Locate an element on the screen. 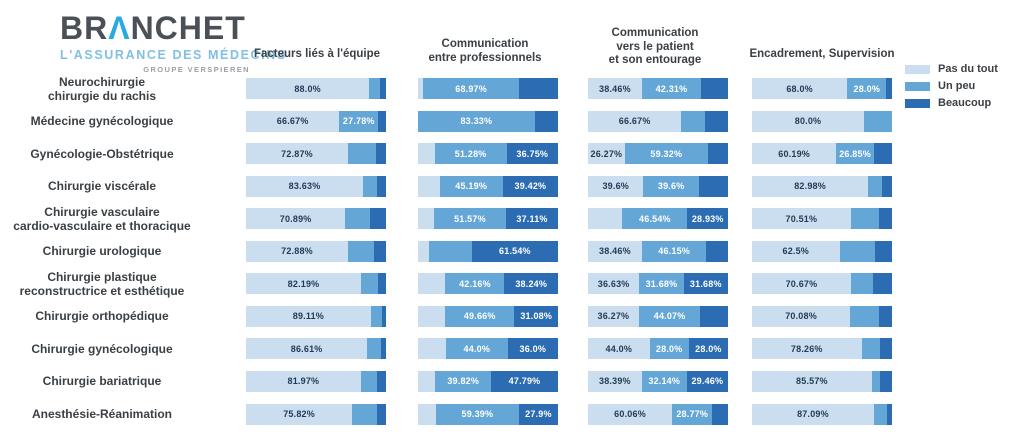  row-label: Chirurgie gynécologique is located at coordinates (102, 348).